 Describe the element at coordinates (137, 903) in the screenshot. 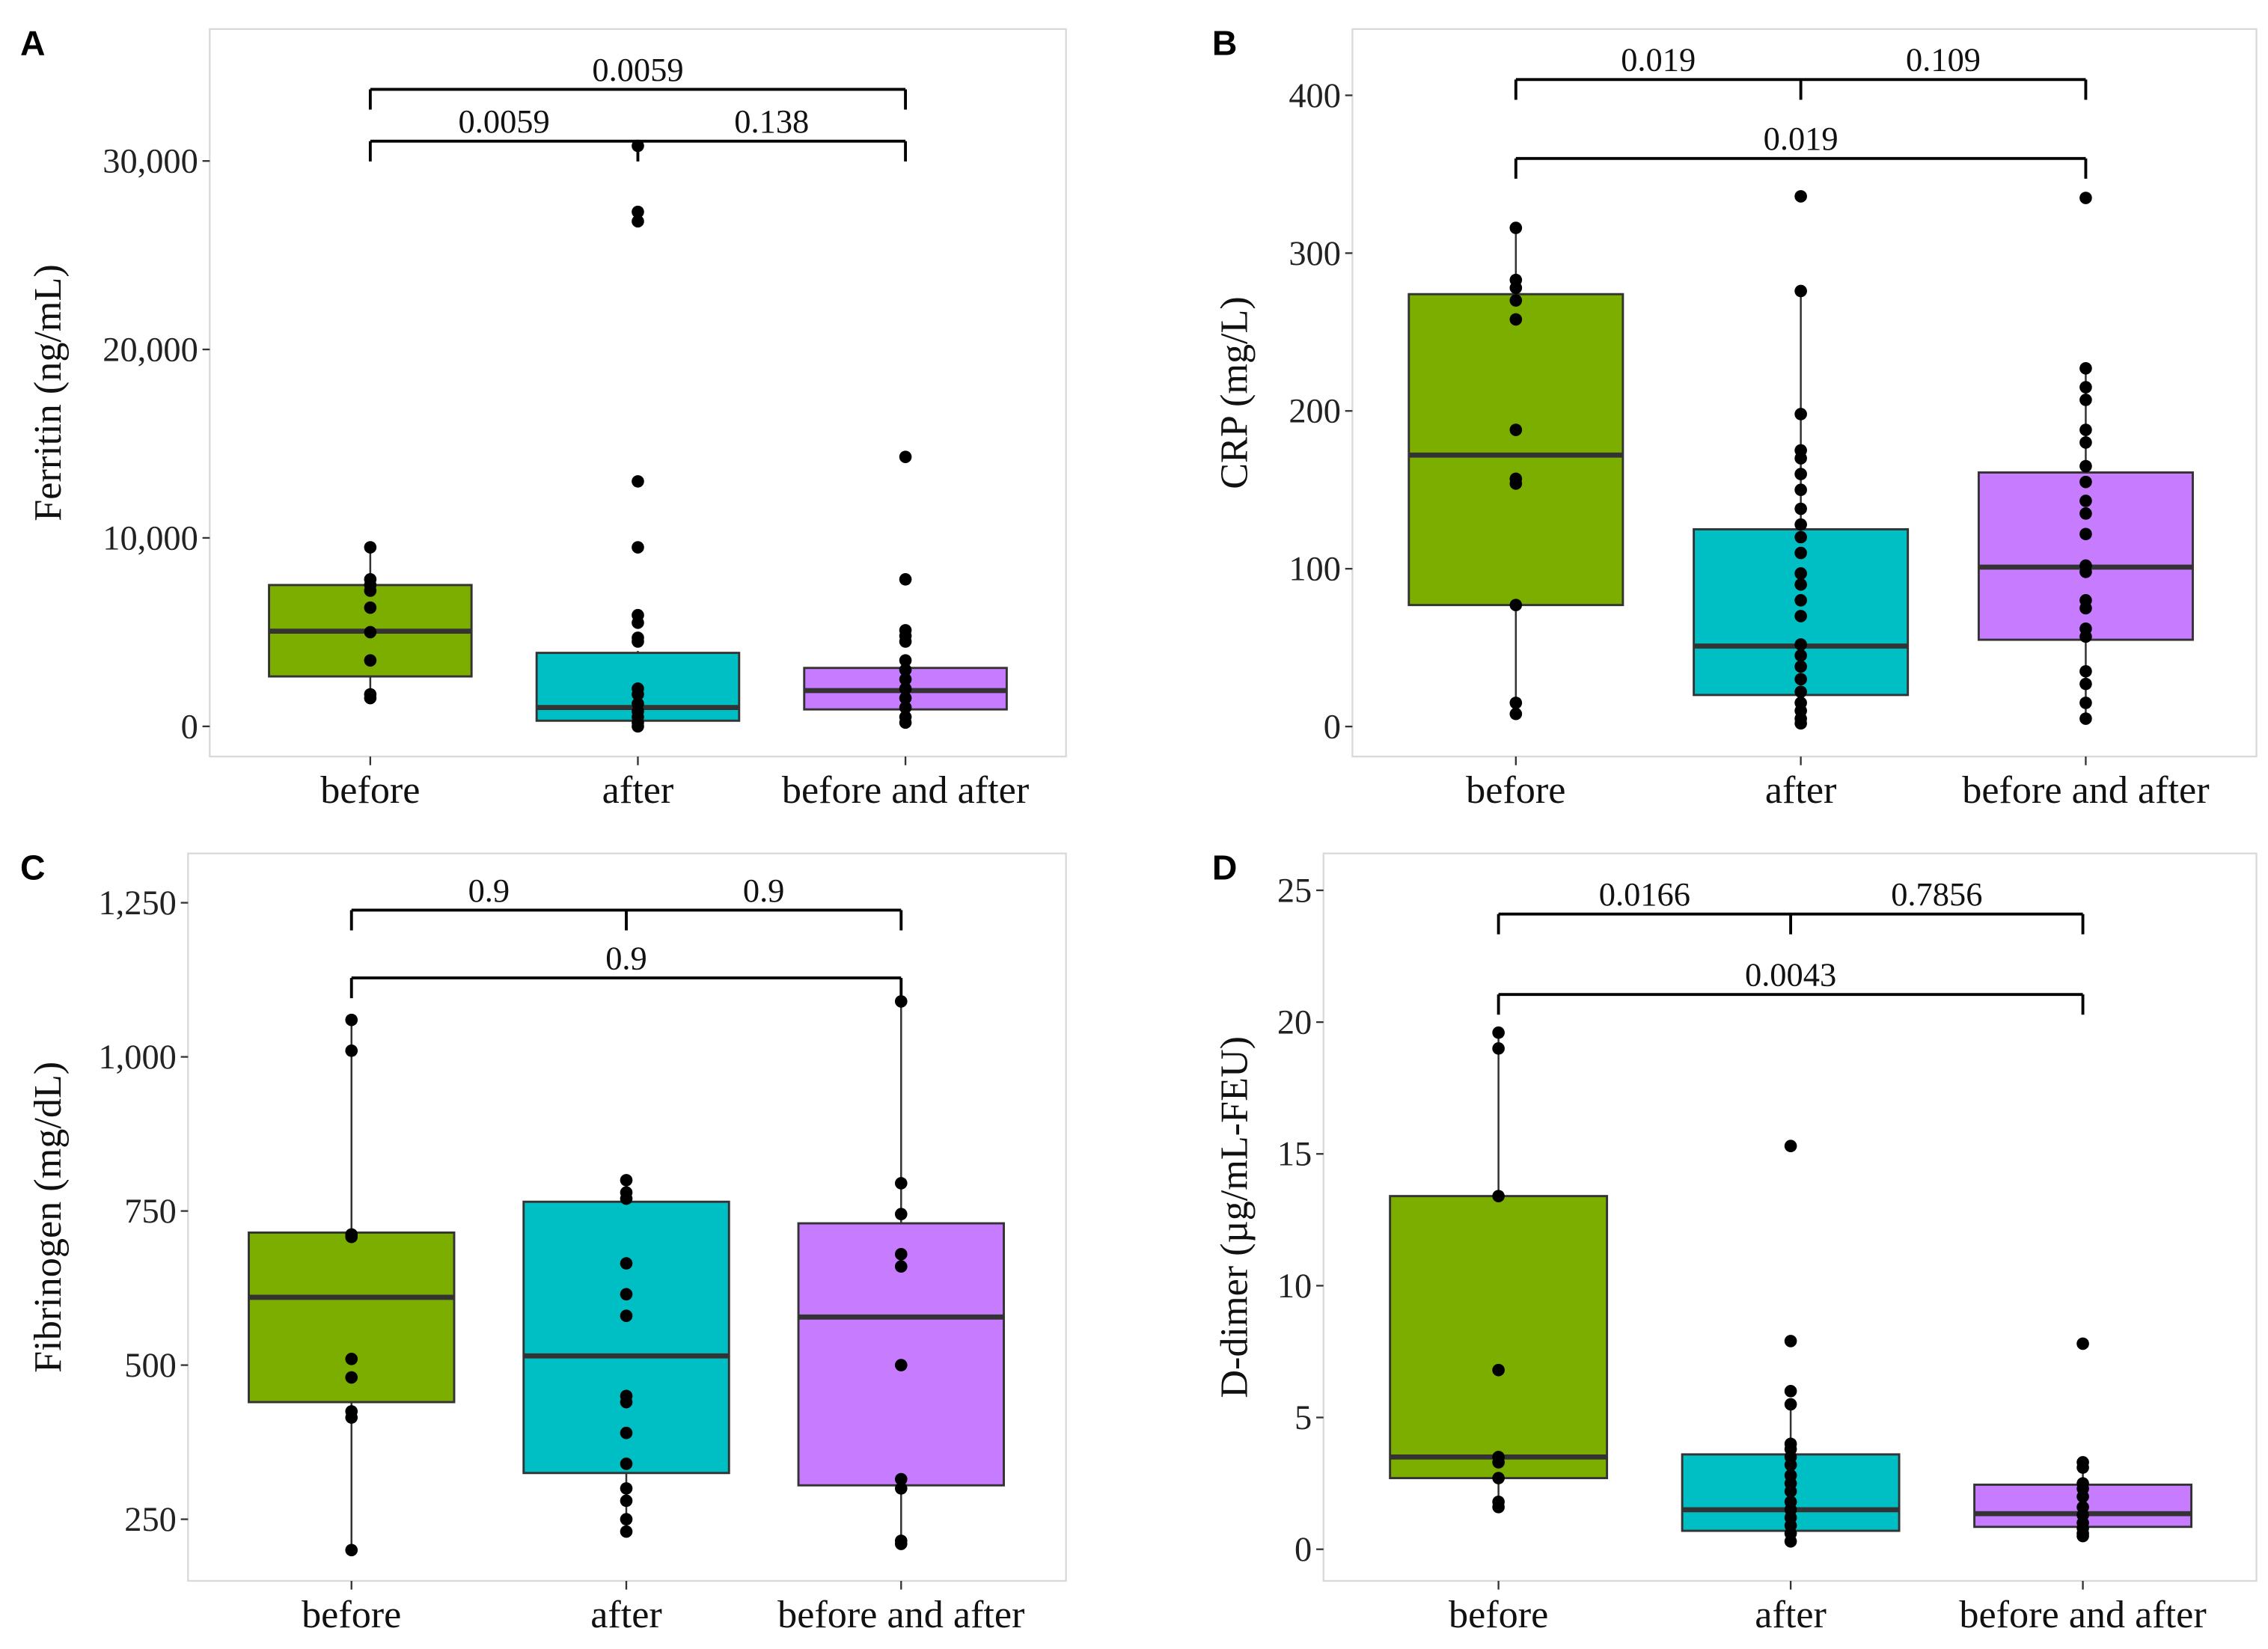

I see `y-tick-label: 1,250` at that location.